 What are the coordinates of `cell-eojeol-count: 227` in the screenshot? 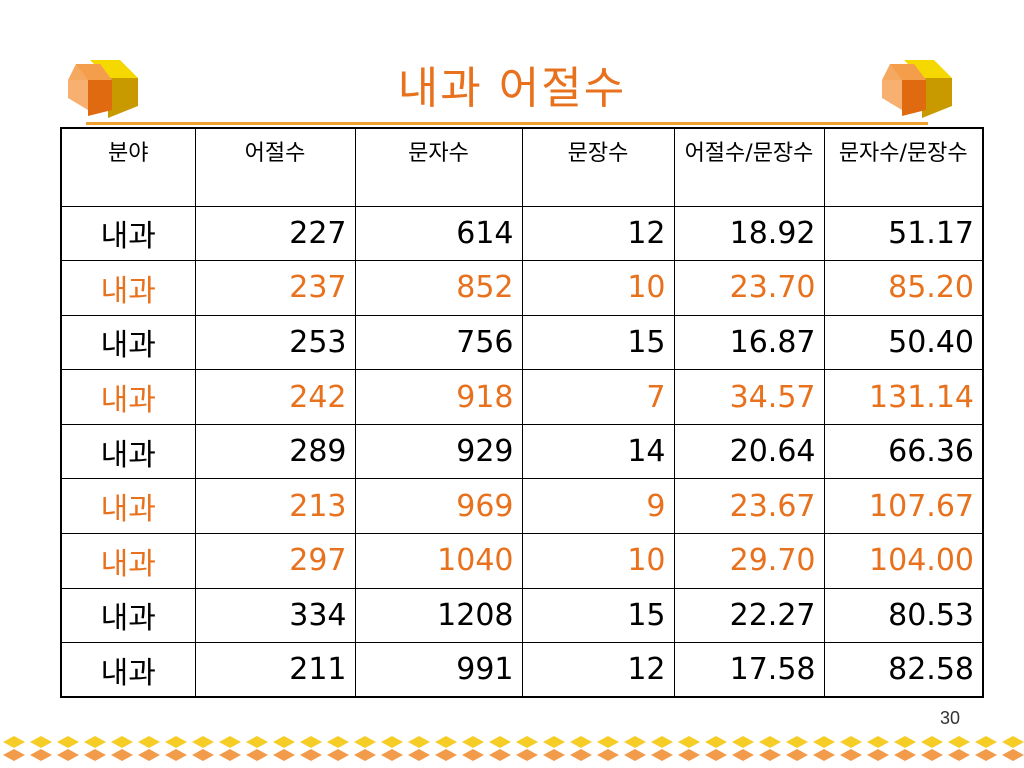 It's located at (275, 233).